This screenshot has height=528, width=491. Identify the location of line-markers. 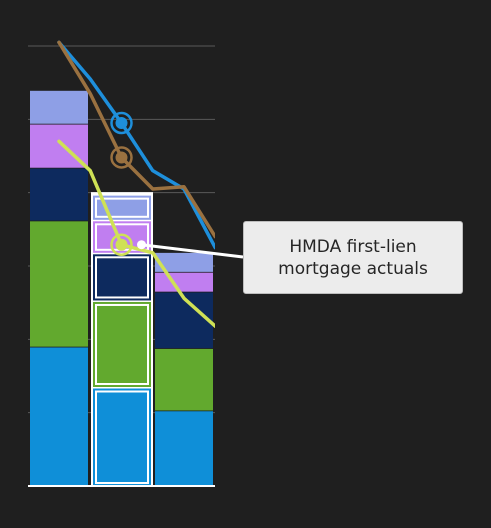
(121, 183).